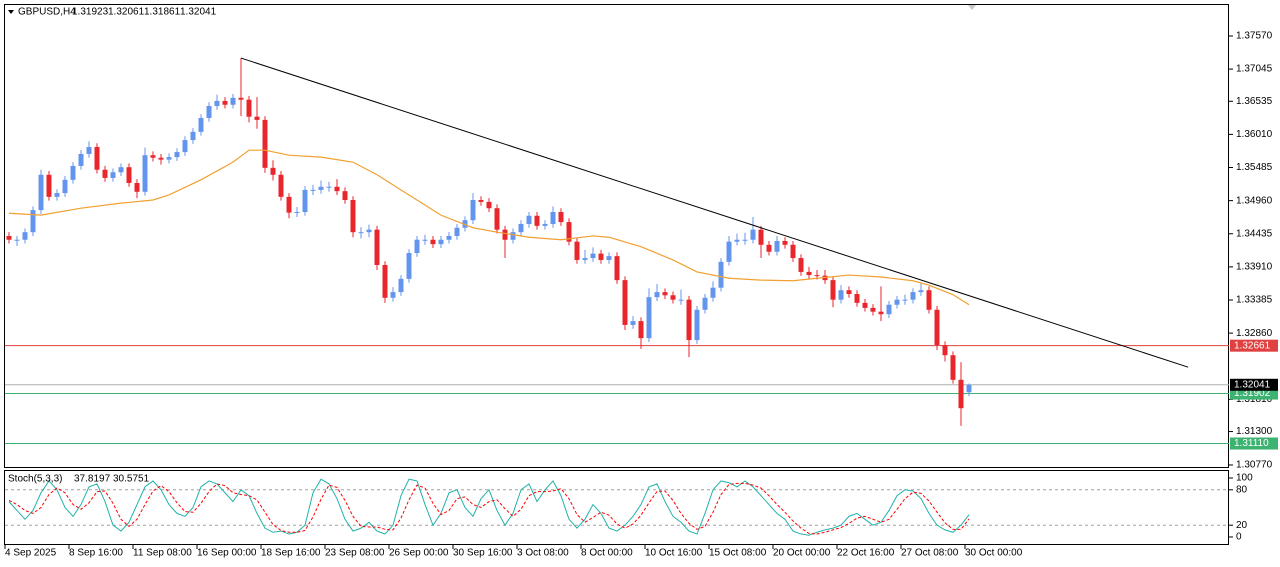 The height and width of the screenshot is (567, 1280). I want to click on price-label: 1.32661, so click(1252, 345).